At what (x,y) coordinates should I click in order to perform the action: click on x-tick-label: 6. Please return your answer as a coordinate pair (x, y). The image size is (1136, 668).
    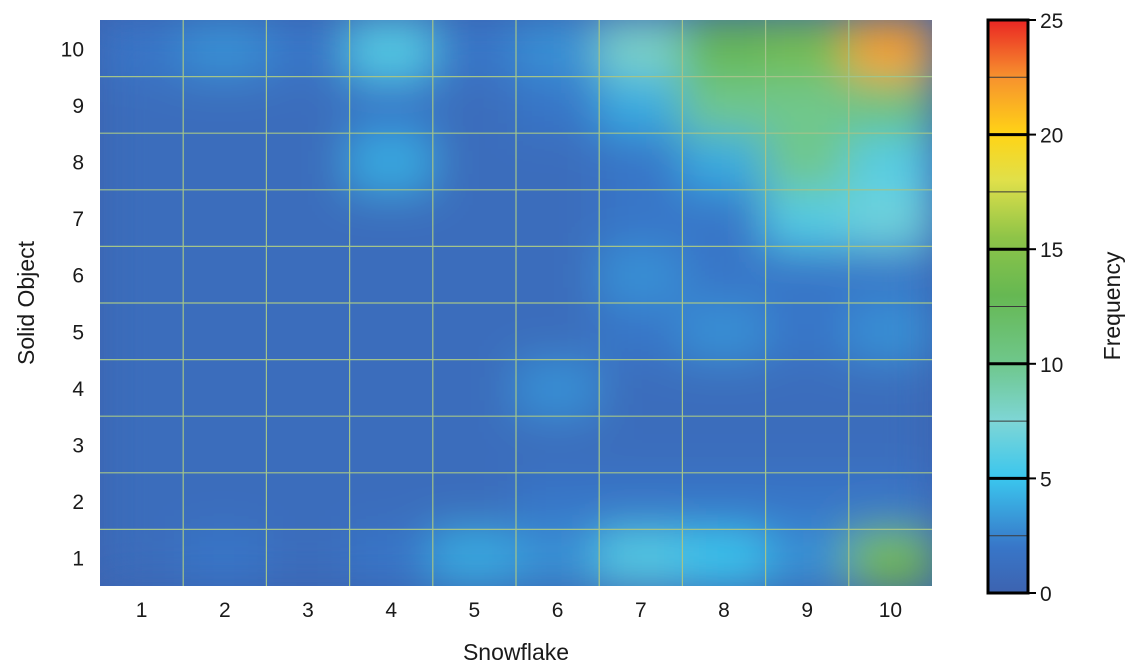
    Looking at the image, I should click on (558, 610).